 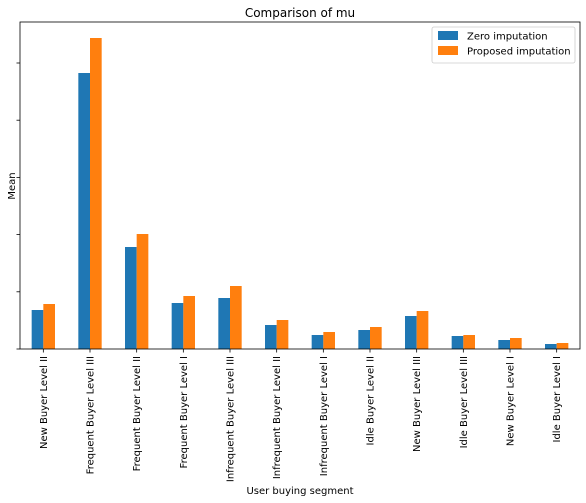 I want to click on legend: Zero imputation Proposed imputation, so click(x=503, y=45).